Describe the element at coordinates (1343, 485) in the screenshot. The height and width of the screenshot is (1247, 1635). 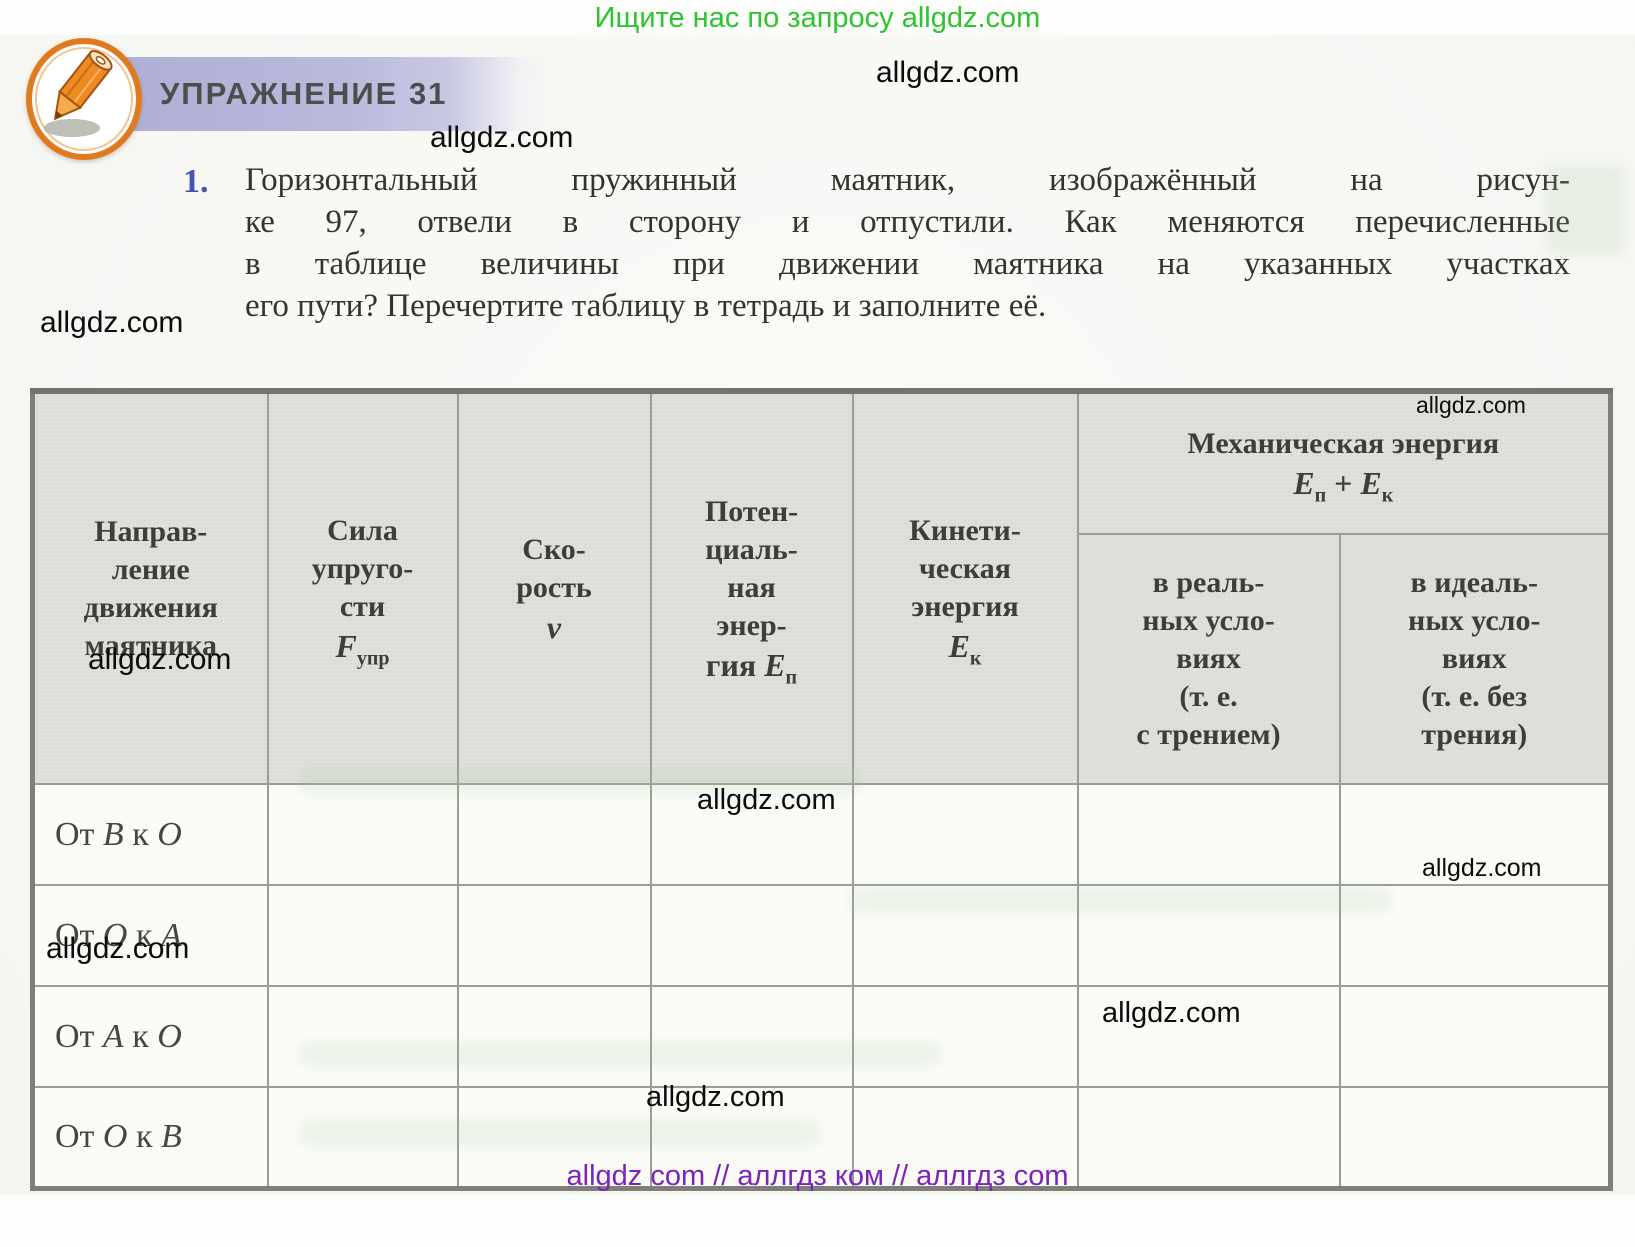
I see `mechanical-energy-formula: Eп + Eк` at that location.